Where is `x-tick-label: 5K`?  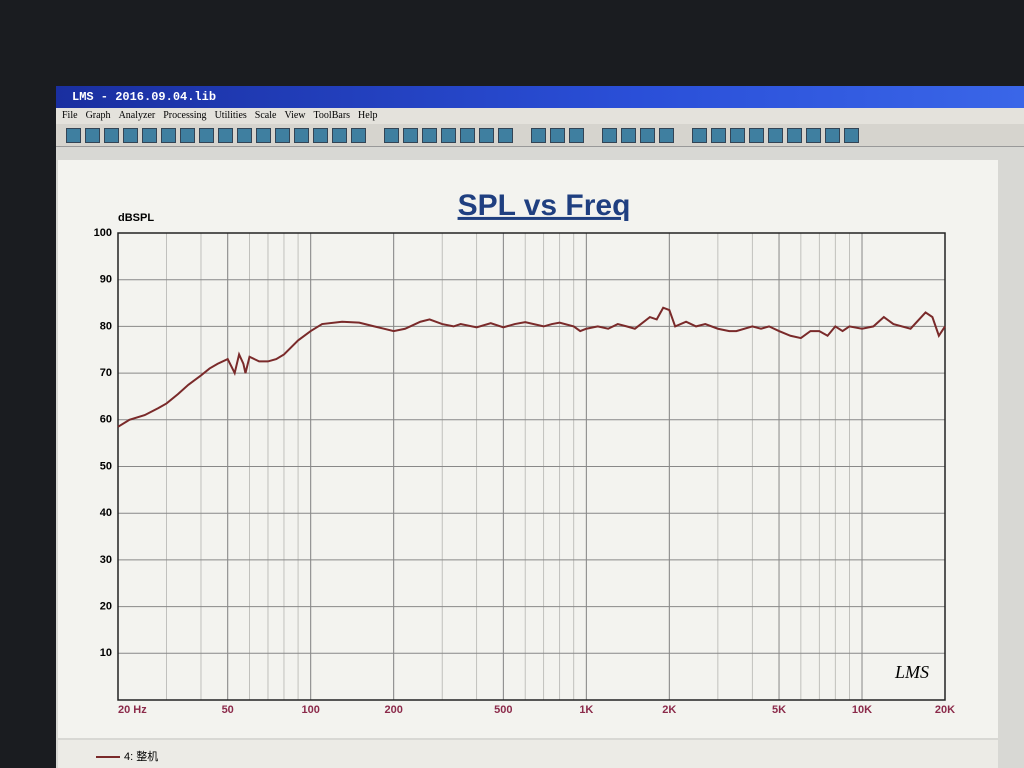 x-tick-label: 5K is located at coordinates (779, 710).